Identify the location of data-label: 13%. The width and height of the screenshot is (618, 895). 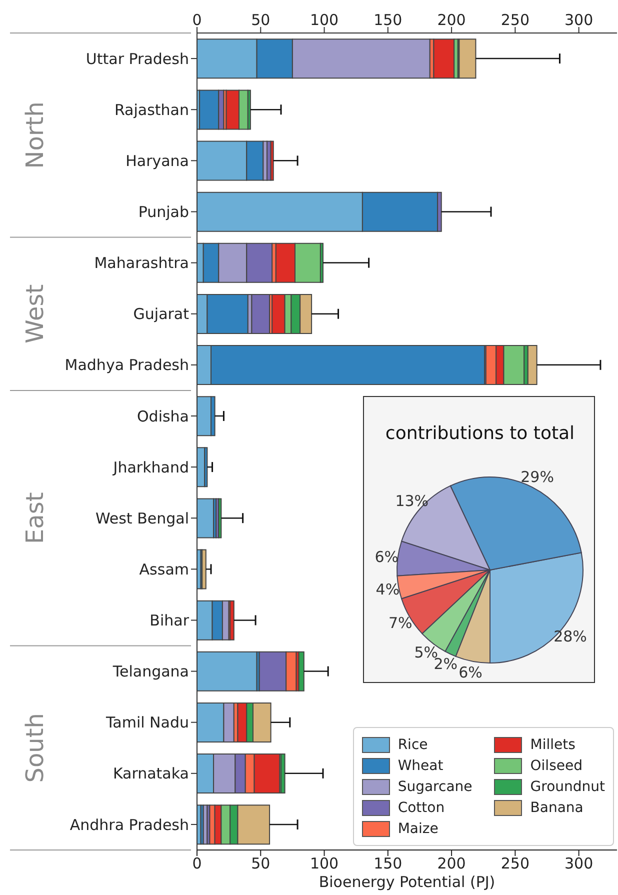
(412, 501).